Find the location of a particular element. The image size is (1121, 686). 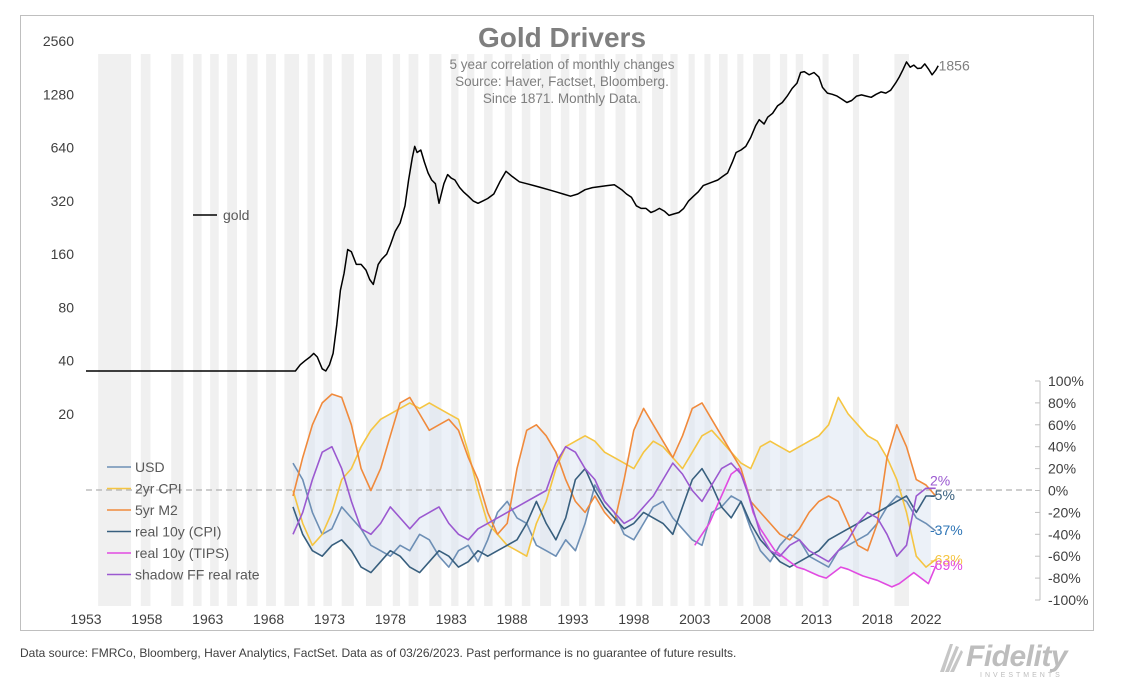

legend-label: 5yr M2 is located at coordinates (156, 510).